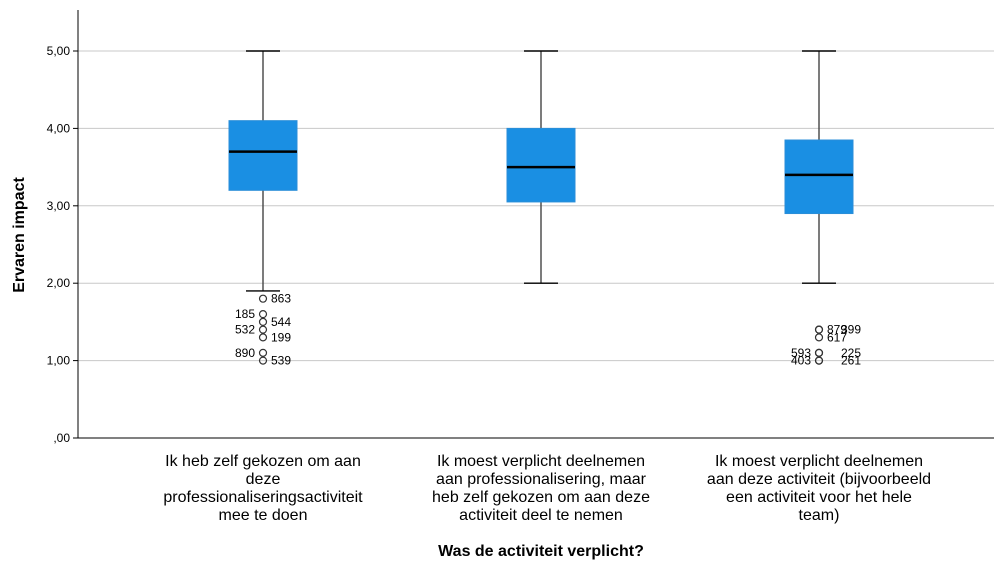  Describe the element at coordinates (801, 353) in the screenshot. I see `outlier-label: 593` at that location.